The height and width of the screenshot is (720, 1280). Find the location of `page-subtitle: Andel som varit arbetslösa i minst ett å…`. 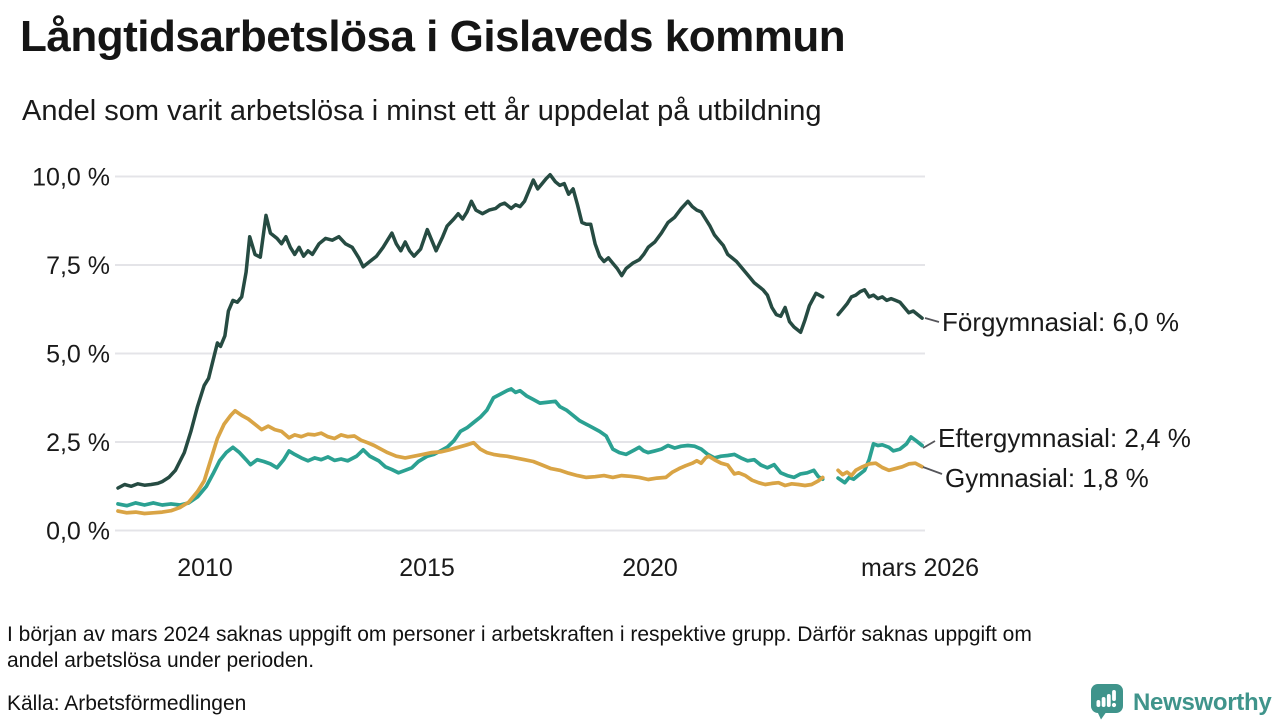

page-subtitle: Andel som varit arbetslösa i minst ett å… is located at coordinates (422, 111).